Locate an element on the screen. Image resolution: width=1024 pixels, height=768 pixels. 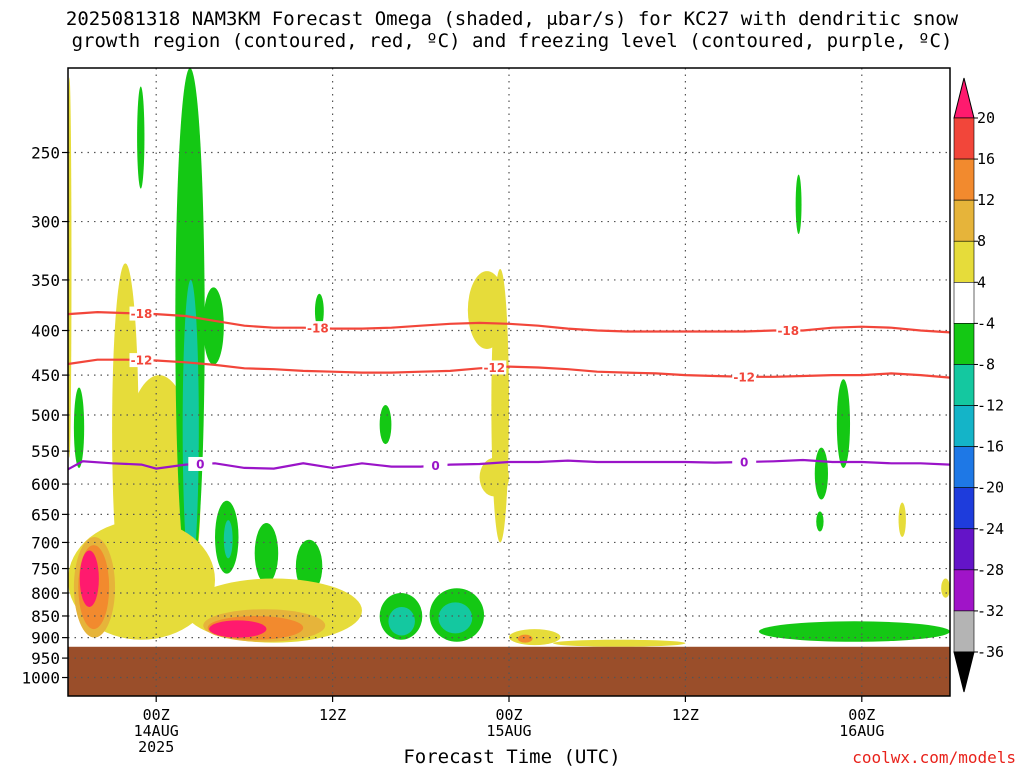
y-tick-label-950: 950 is located at coordinates (45, 658).